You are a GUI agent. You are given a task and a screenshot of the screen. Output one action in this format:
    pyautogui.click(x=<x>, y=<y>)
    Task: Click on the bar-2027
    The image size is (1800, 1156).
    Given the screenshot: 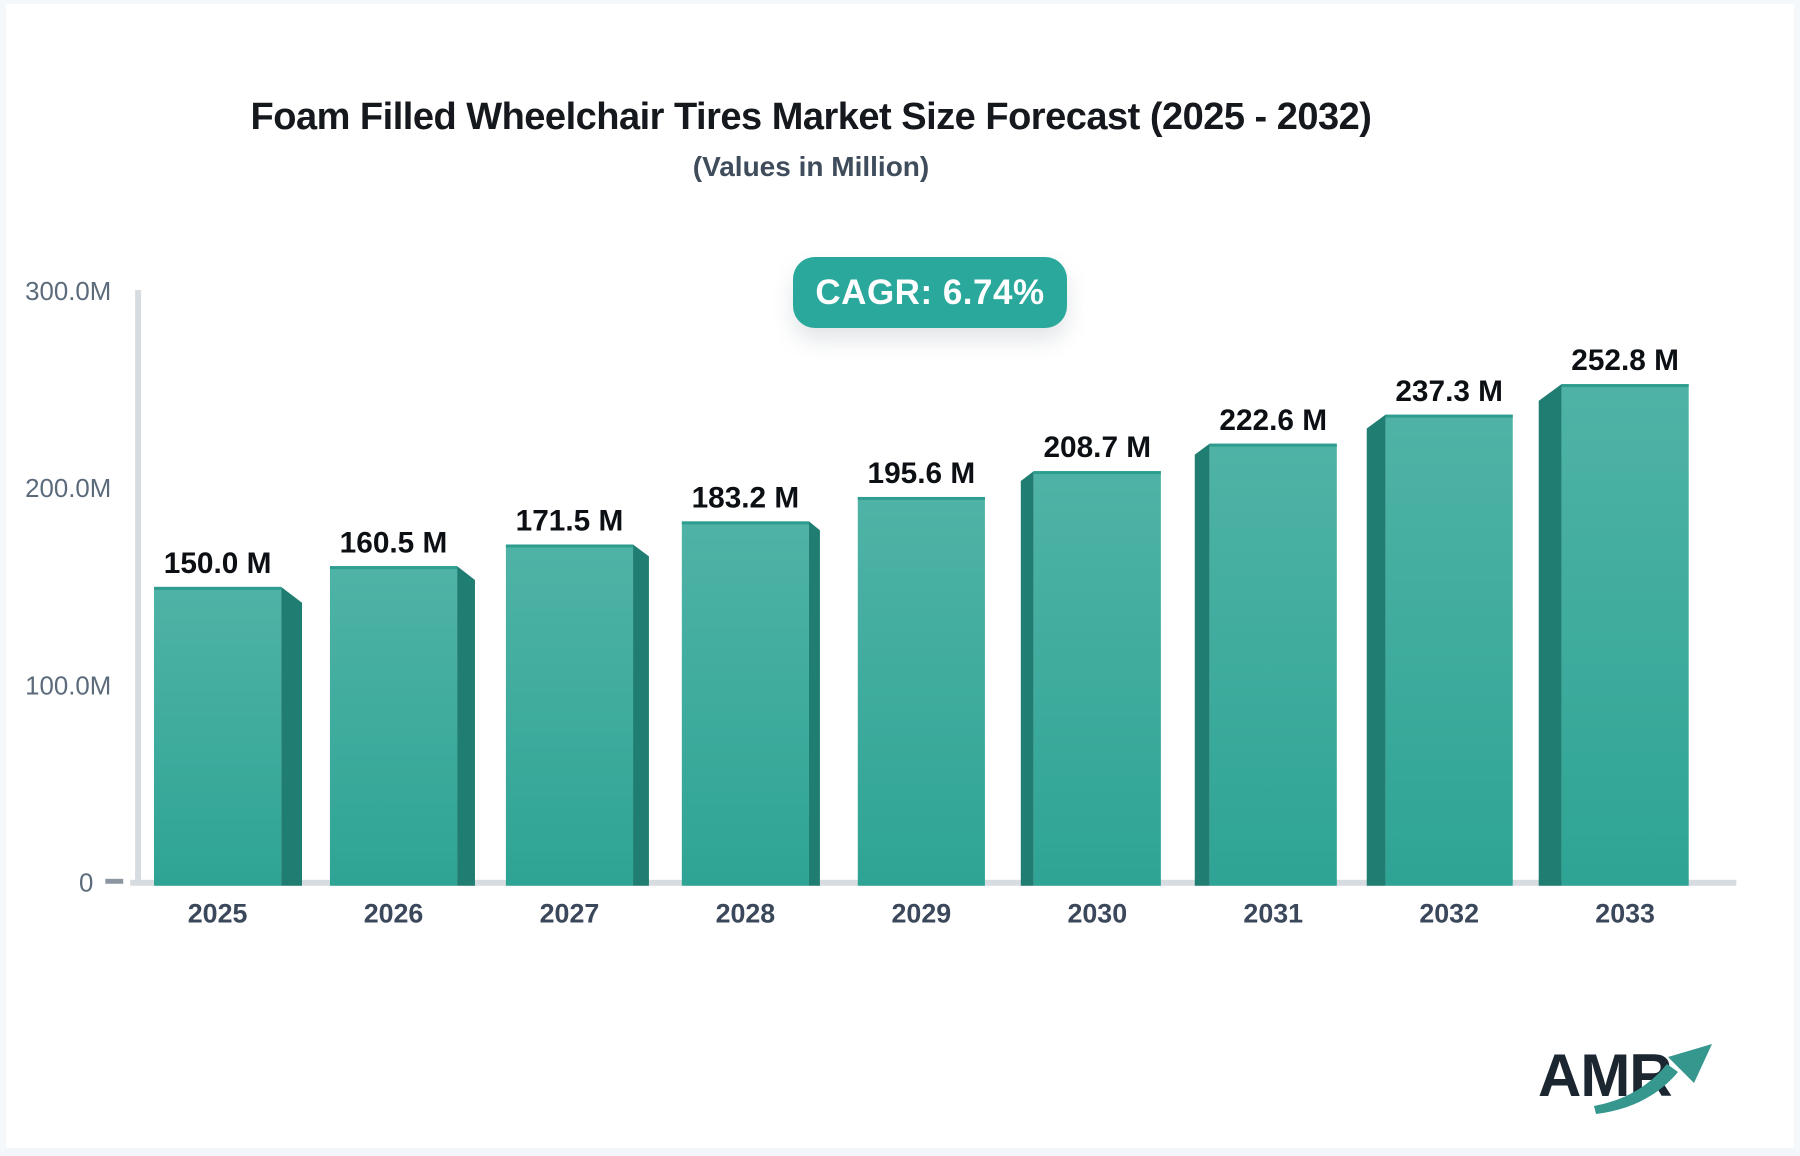 What is the action you would take?
    pyautogui.click(x=569, y=715)
    